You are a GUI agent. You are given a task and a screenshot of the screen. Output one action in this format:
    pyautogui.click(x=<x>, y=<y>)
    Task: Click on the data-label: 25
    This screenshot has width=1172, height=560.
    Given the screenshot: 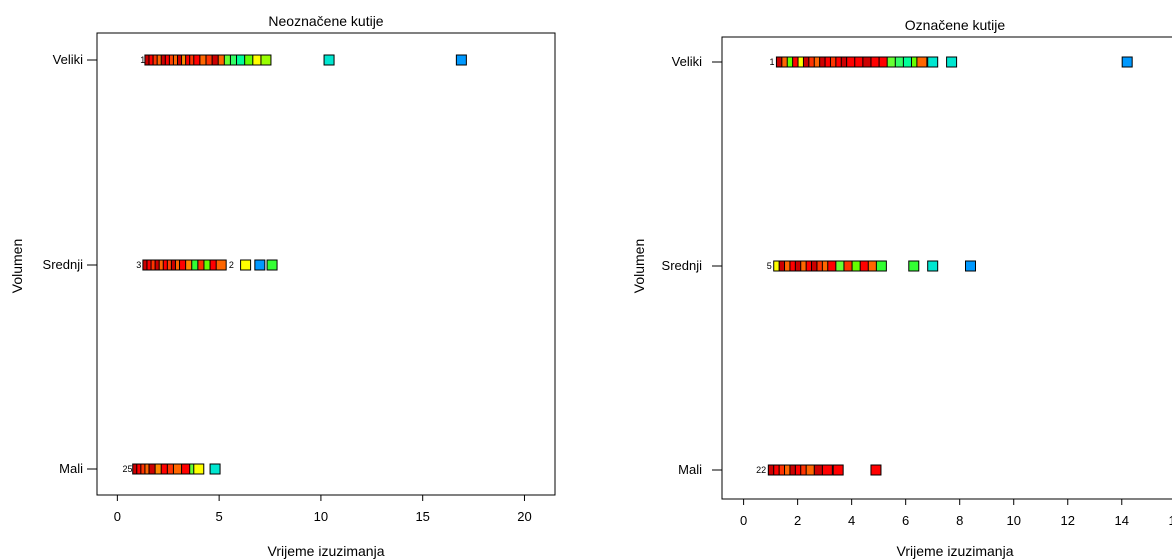 What is the action you would take?
    pyautogui.click(x=128, y=469)
    